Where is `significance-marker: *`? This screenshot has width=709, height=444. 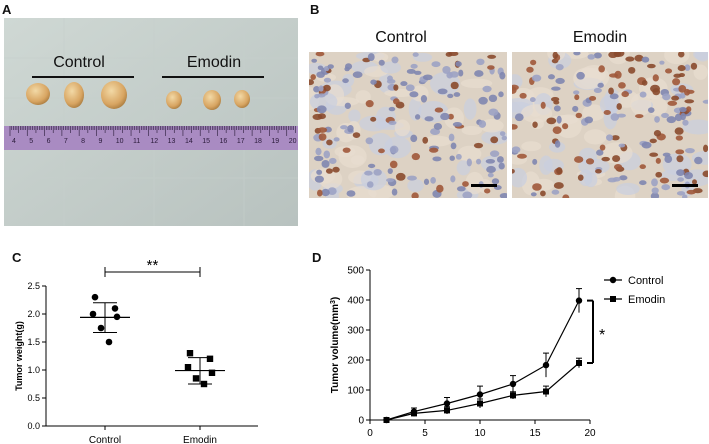 significance-marker: * is located at coordinates (602, 335).